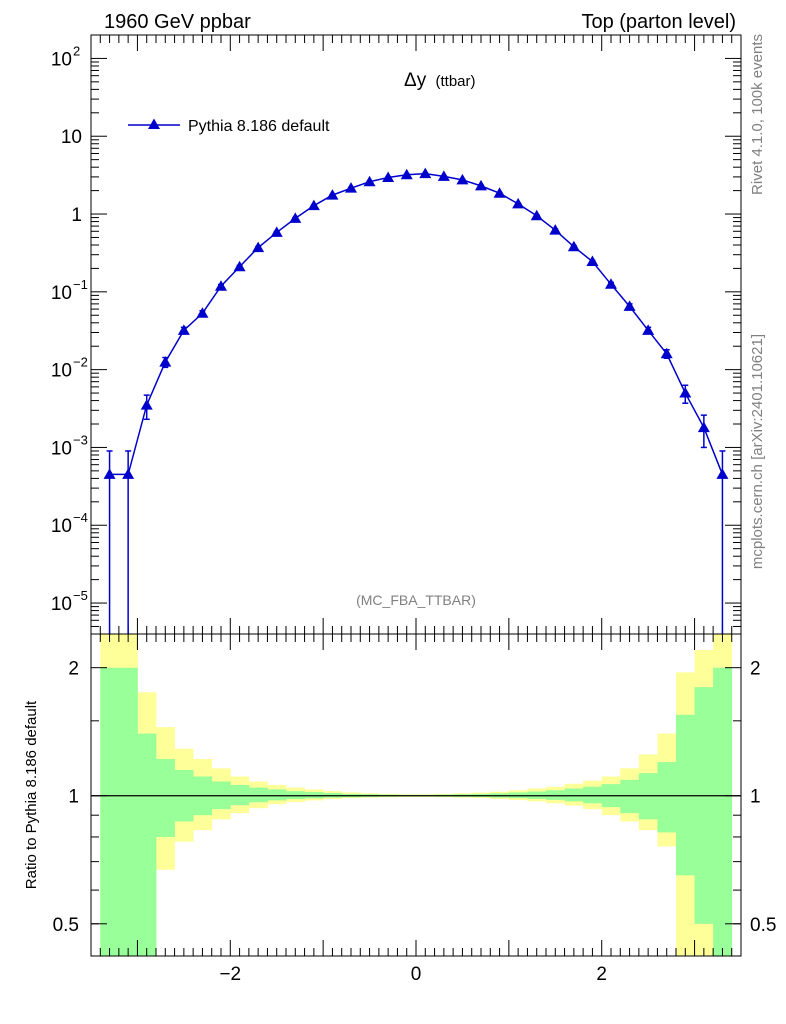  Describe the element at coordinates (76, 50) in the screenshot. I see `y-tick-exponent: 2` at that location.